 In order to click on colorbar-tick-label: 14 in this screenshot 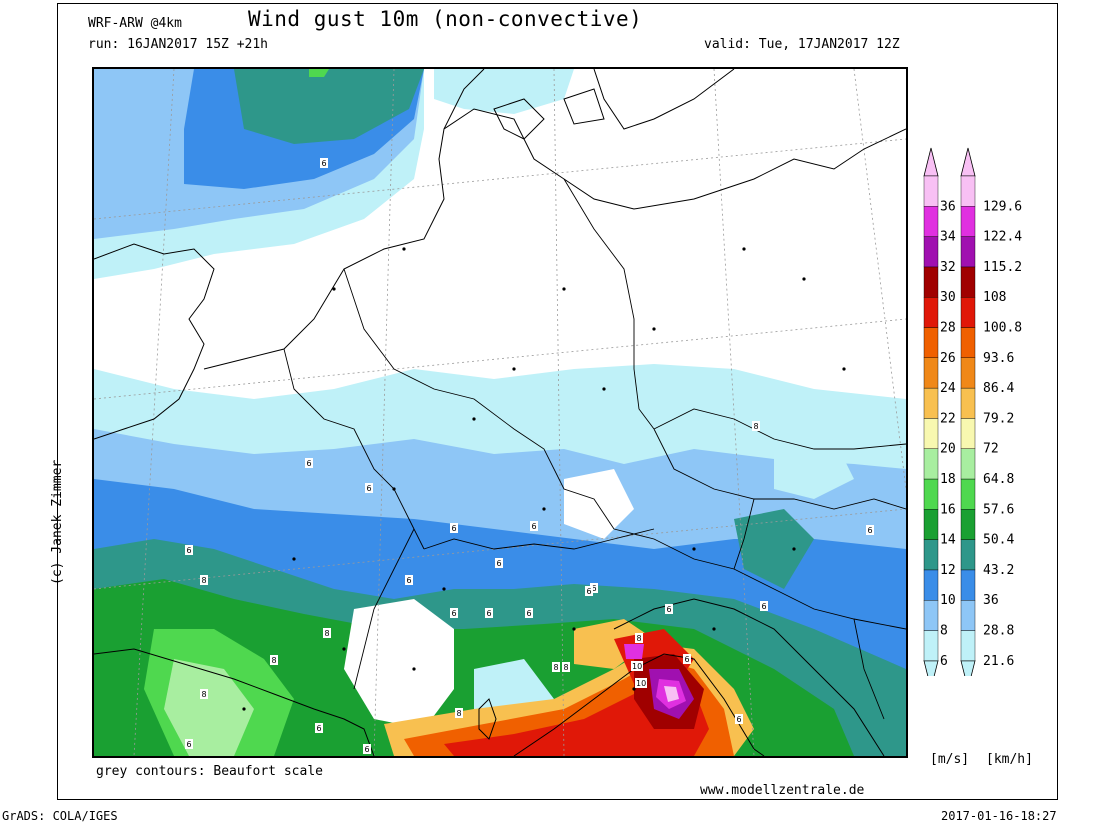, I will do `click(948, 540)`.